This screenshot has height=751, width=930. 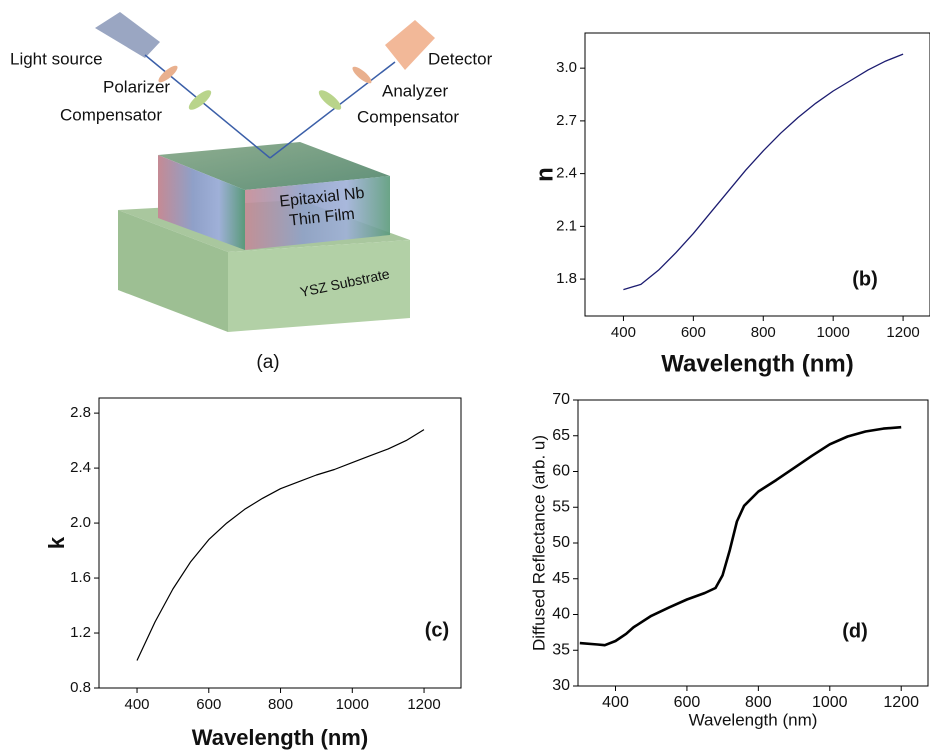 What do you see at coordinates (267, 362) in the screenshot?
I see `panel-label: (a)` at bounding box center [267, 362].